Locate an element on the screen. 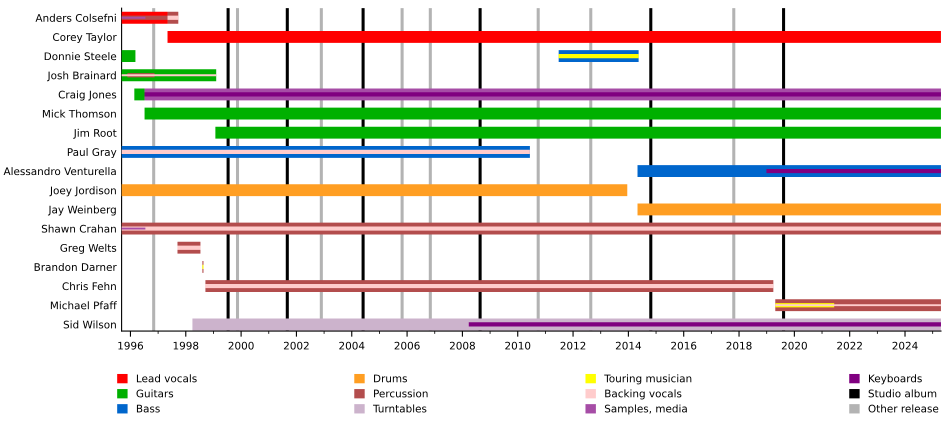 The width and height of the screenshot is (950, 430). y-tick-label: Paul Gray is located at coordinates (92, 153).